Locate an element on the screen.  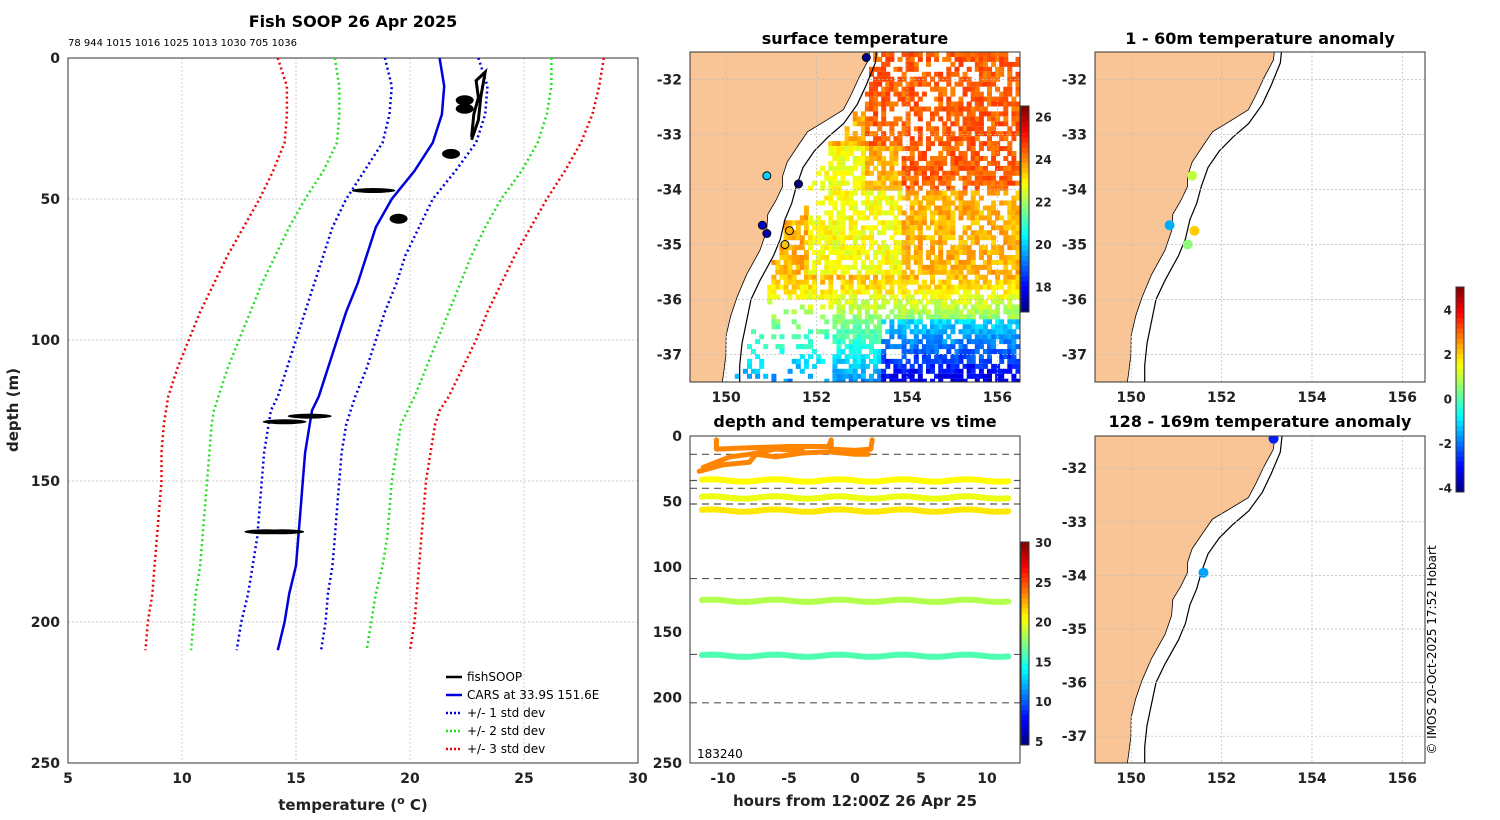
map-axes-box is located at coordinates (1260, 217).